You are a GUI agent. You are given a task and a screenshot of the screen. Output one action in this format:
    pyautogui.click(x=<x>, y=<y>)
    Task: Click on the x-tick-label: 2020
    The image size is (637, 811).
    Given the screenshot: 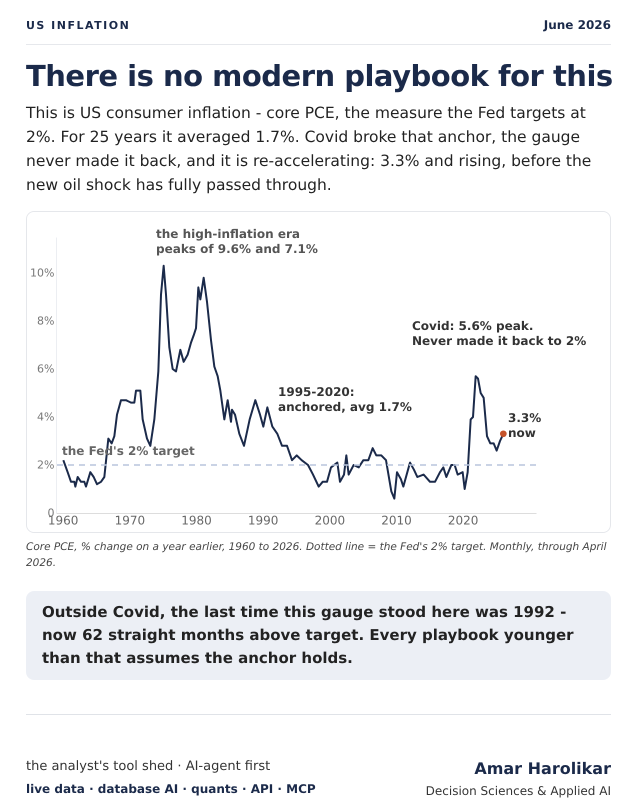 What is the action you would take?
    pyautogui.click(x=463, y=521)
    